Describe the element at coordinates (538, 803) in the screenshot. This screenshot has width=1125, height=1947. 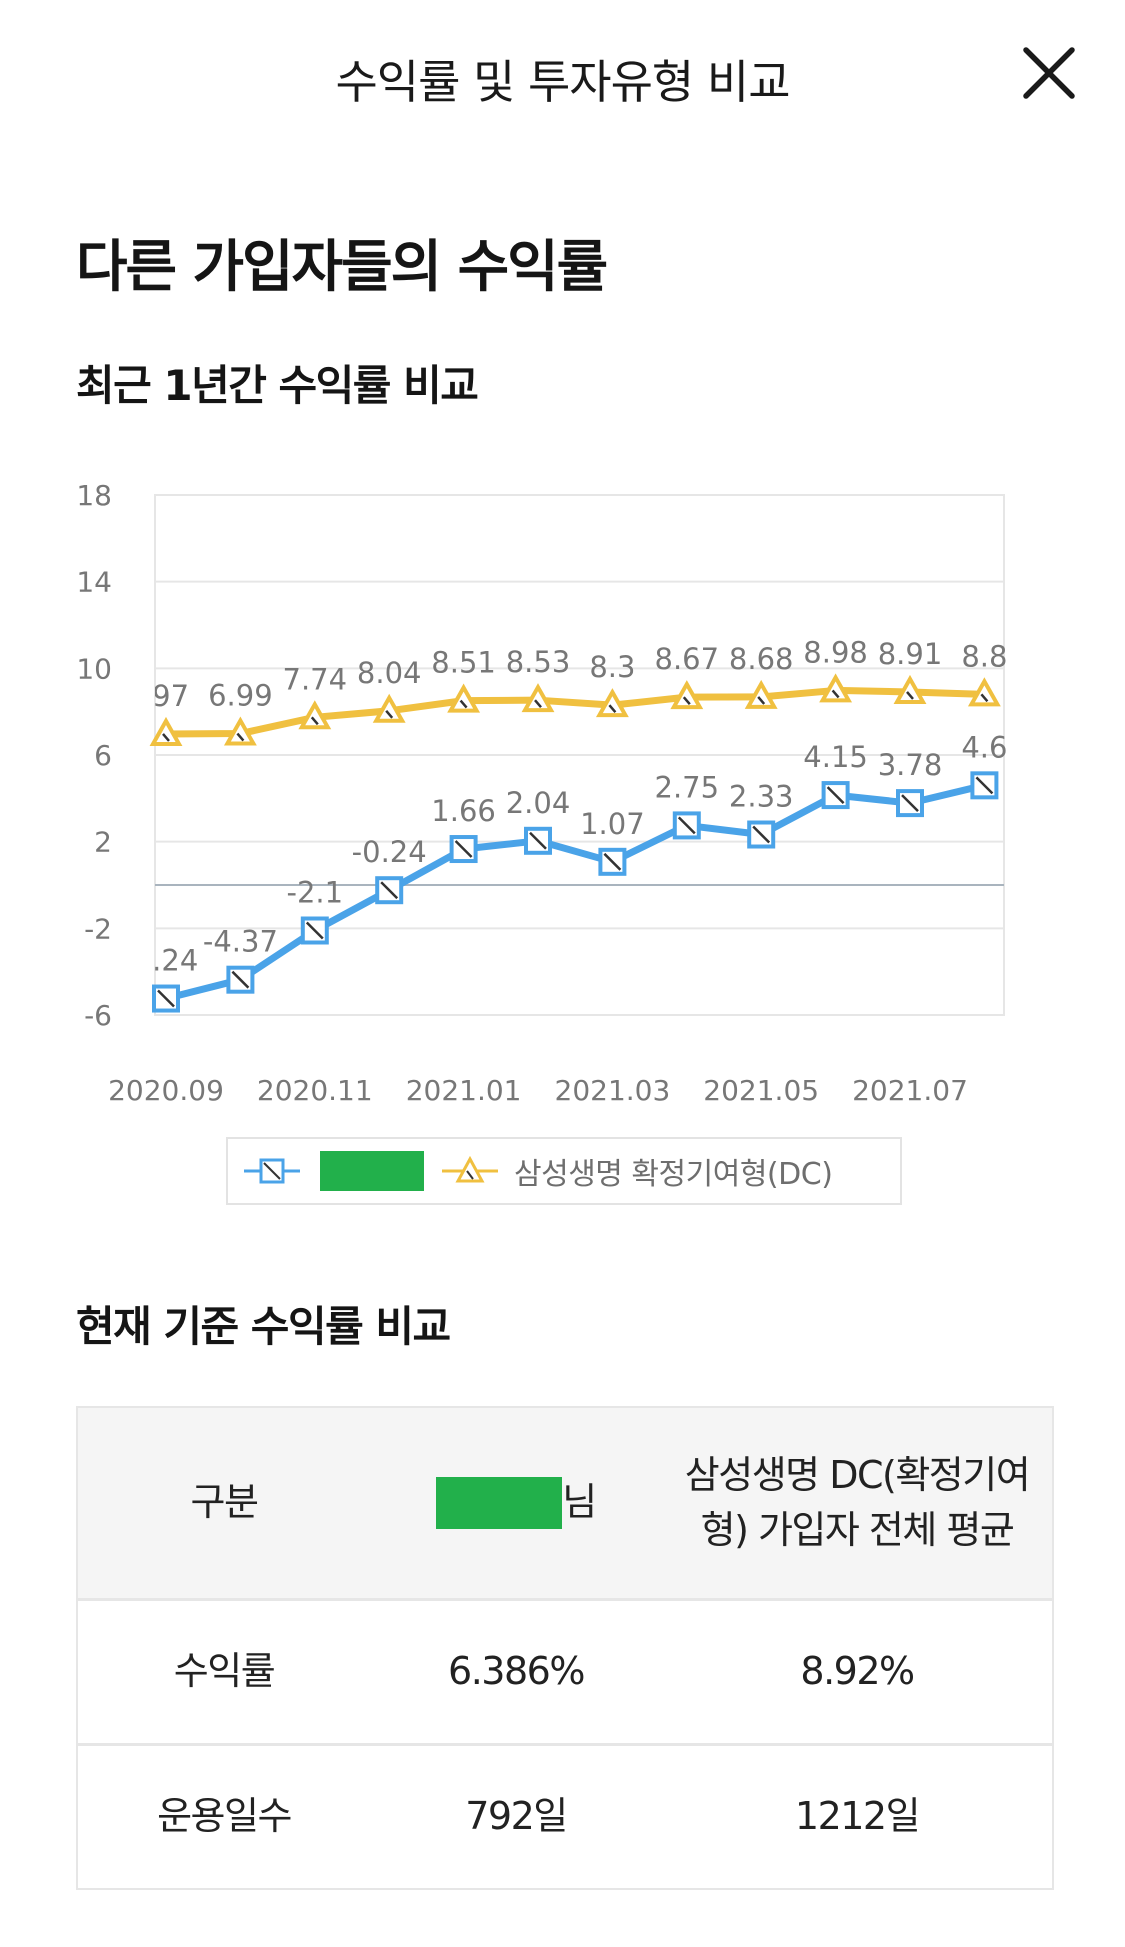
I see `data-label: 2.04` at that location.